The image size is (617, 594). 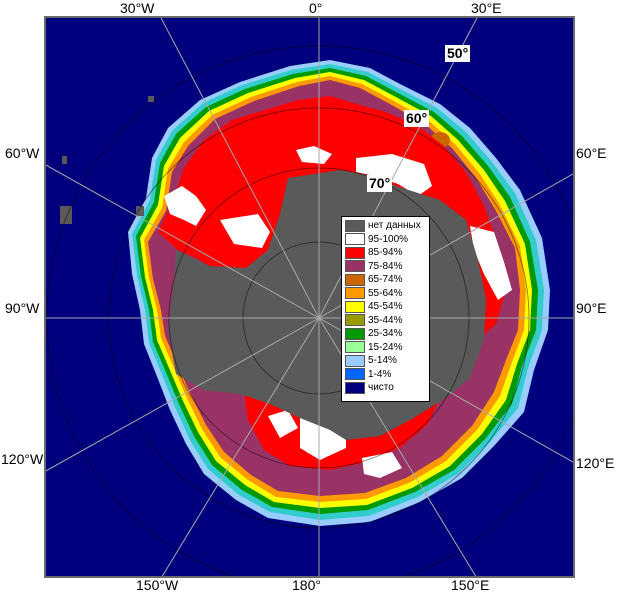 I want to click on legend-row: нет данных, so click(x=386, y=226).